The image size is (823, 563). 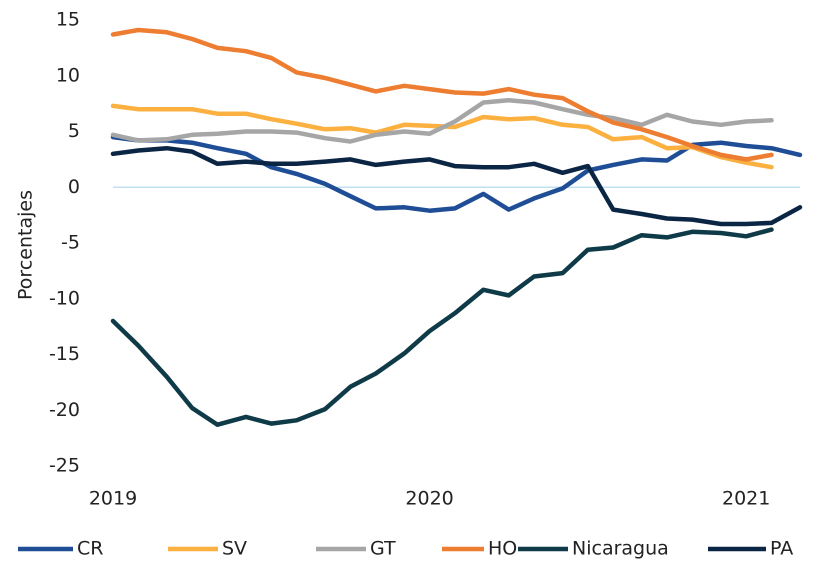 I want to click on x-tick-label: 2020, so click(x=429, y=499).